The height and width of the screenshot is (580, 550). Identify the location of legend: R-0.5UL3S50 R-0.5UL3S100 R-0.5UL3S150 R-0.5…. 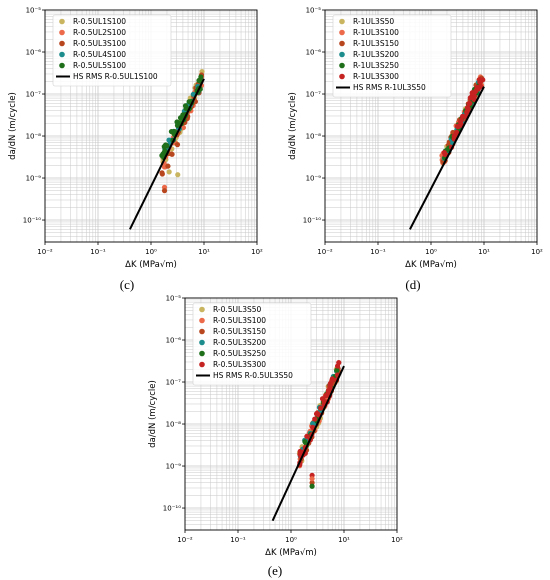
(252, 344).